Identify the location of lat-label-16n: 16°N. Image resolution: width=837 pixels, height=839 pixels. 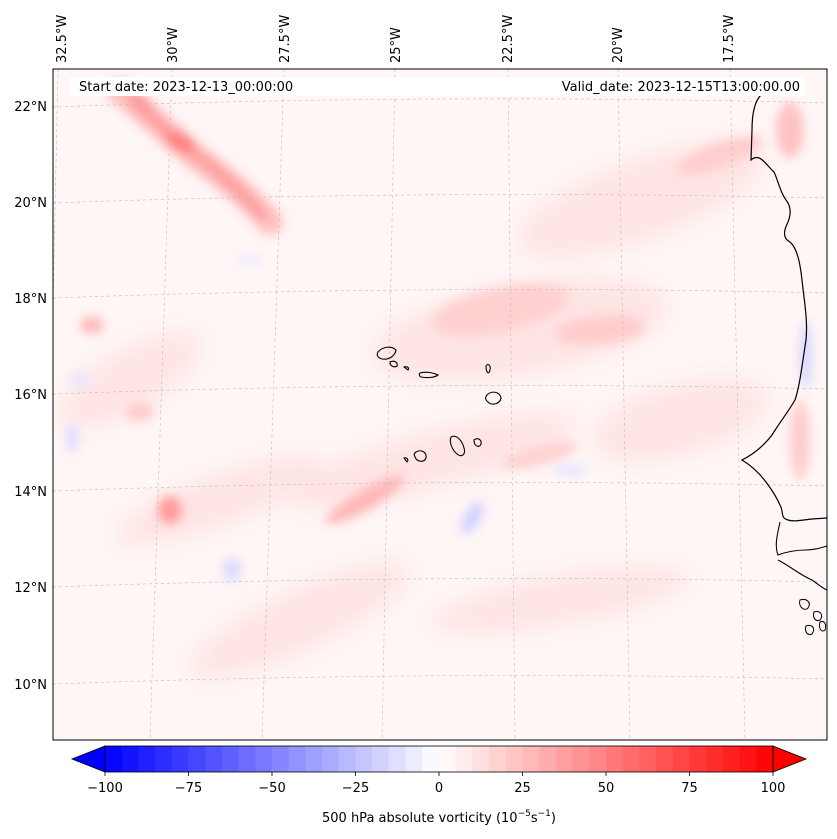
(30, 395).